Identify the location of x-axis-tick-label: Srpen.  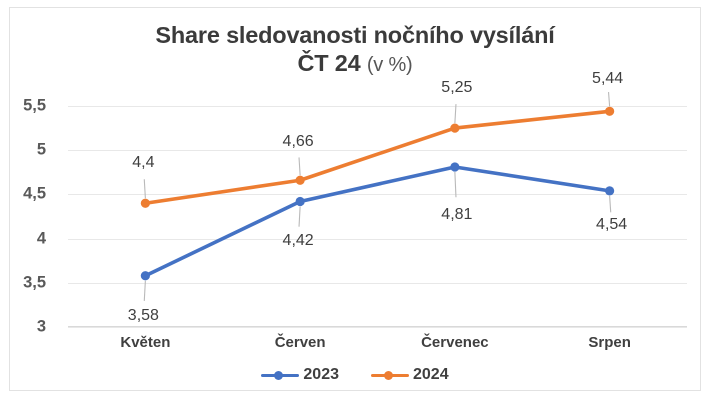
(609, 342).